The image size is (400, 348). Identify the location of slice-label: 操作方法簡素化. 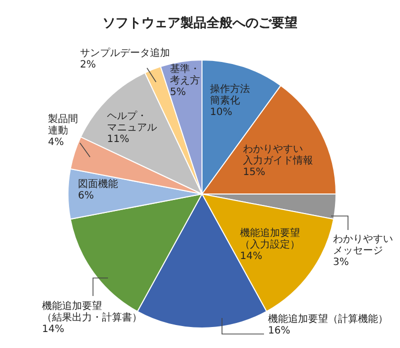
(230, 94).